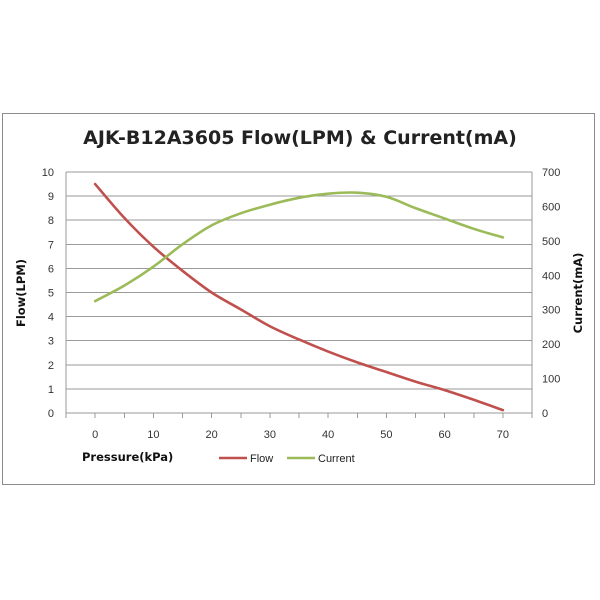 Image resolution: width=600 pixels, height=600 pixels. What do you see at coordinates (336, 459) in the screenshot?
I see `legend-label-current: Current` at bounding box center [336, 459].